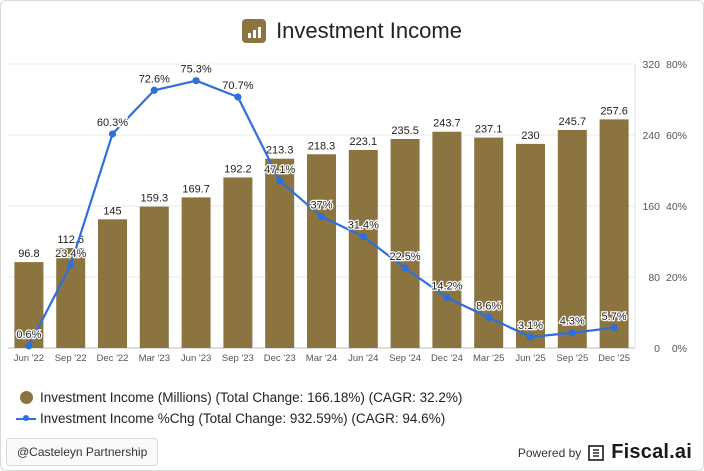 This screenshot has width=704, height=471. What do you see at coordinates (654, 278) in the screenshot?
I see `y-left-tick-label: 80` at bounding box center [654, 278].